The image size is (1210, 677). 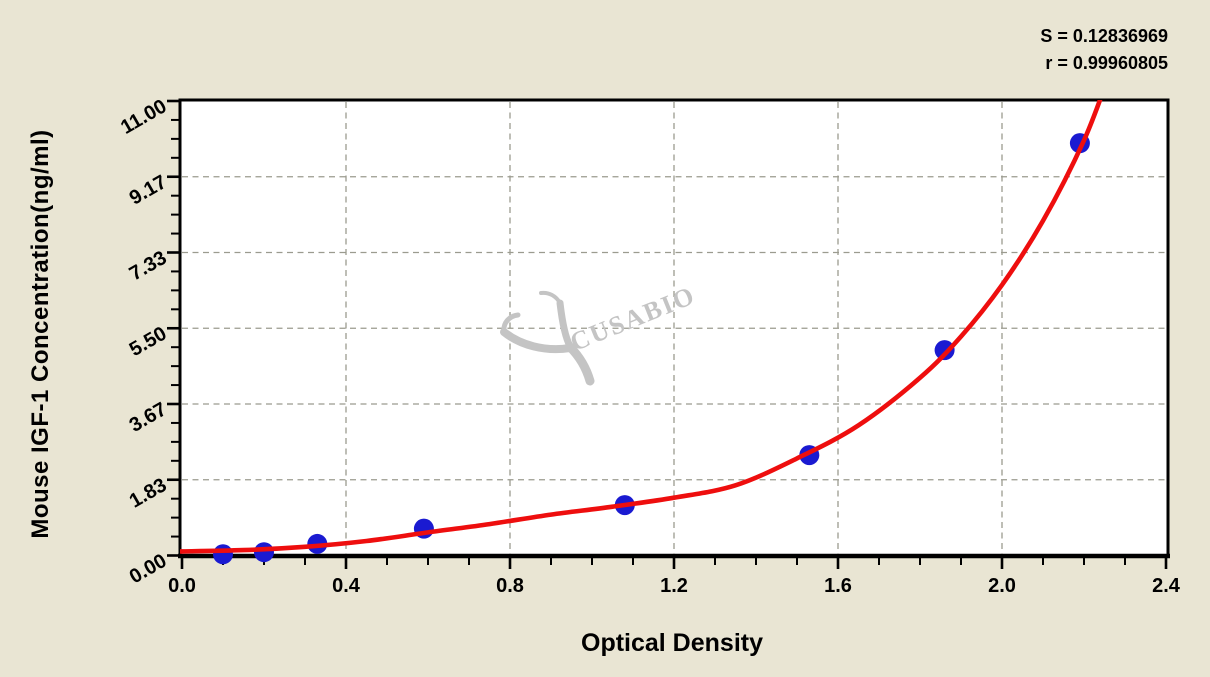 I want to click on cusabio-antibody-logo-icon, so click(x=547, y=338).